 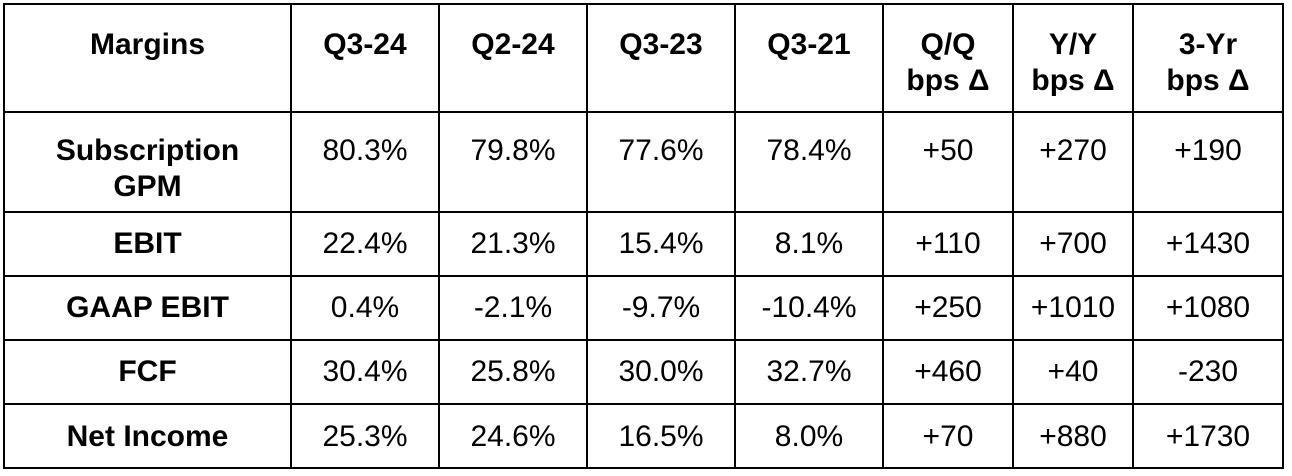 I want to click on cell-value: 77.6%, so click(x=661, y=162).